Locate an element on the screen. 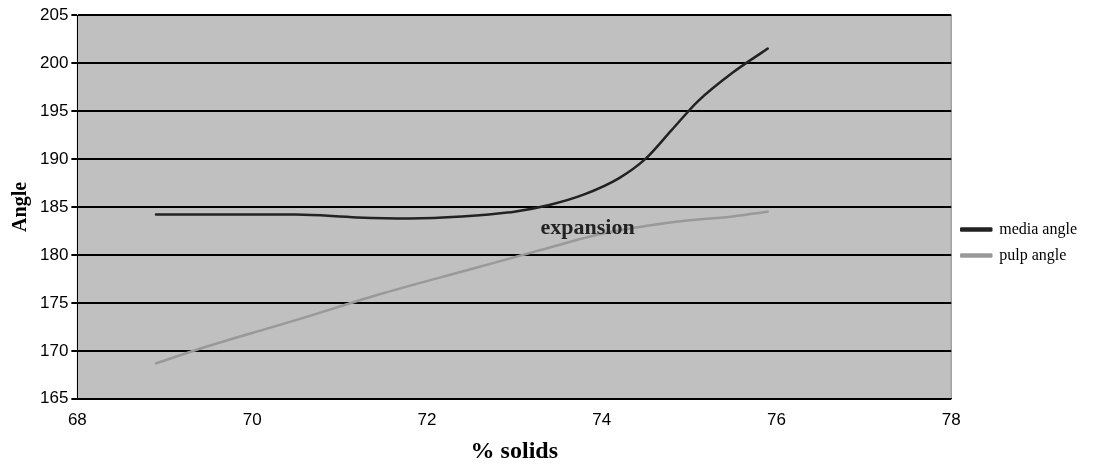 Image resolution: width=1097 pixels, height=475 pixels. x-axis-title: % solids is located at coordinates (514, 449).